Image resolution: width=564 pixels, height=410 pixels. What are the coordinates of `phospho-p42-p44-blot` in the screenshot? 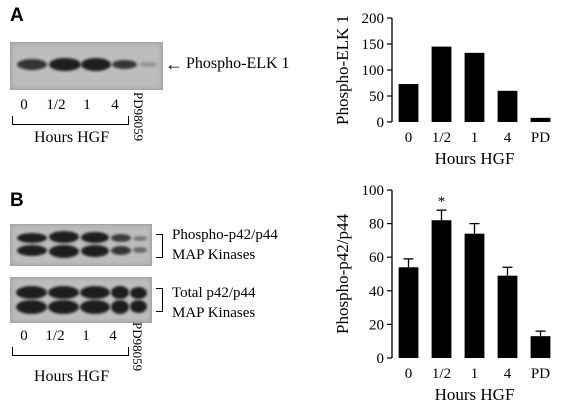 It's located at (81, 245).